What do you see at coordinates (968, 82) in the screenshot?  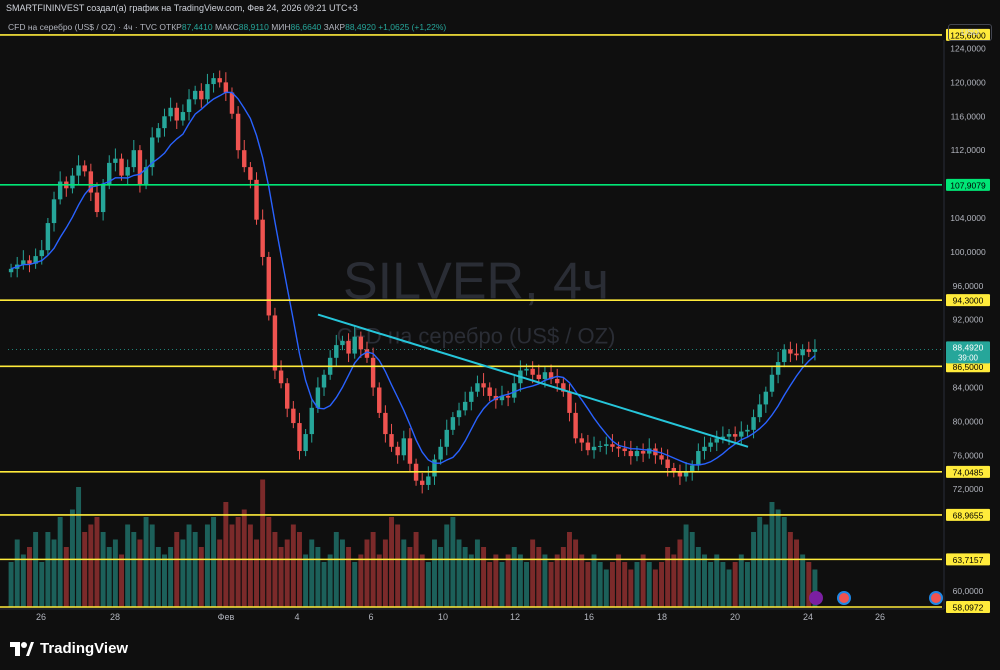 I see `y-tick-label: 120,0000` at bounding box center [968, 82].